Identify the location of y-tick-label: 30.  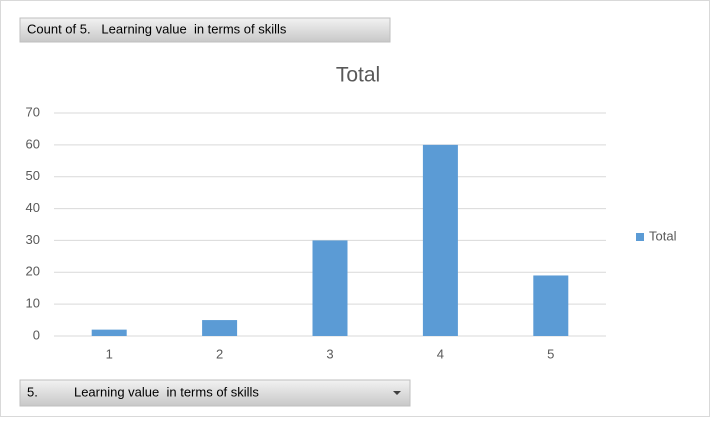
(33, 239).